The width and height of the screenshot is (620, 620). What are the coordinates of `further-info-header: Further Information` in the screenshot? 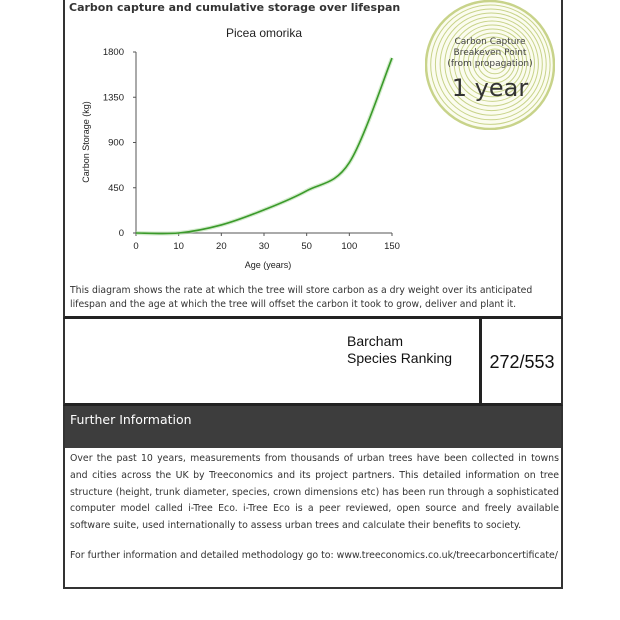 It's located at (313, 427).